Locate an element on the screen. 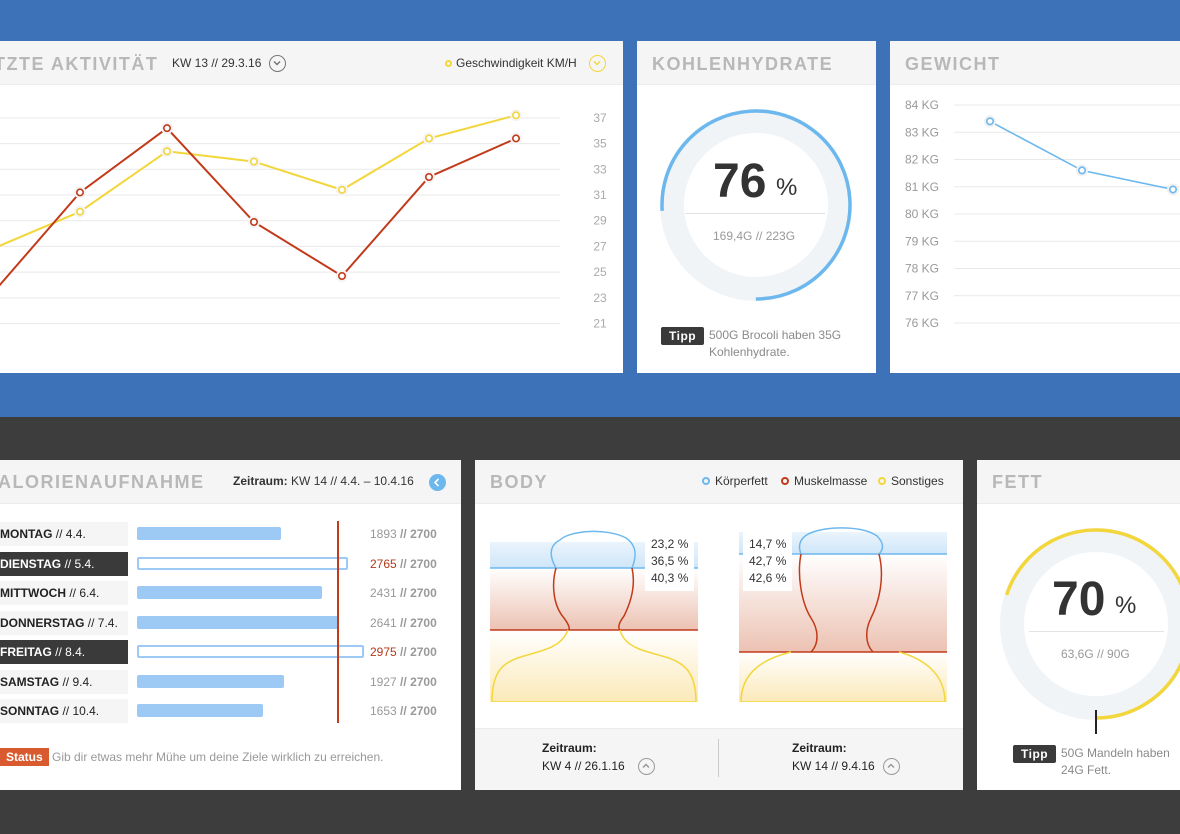 The height and width of the screenshot is (834, 1180). body-left-range-toggle-icon is located at coordinates (646, 766).